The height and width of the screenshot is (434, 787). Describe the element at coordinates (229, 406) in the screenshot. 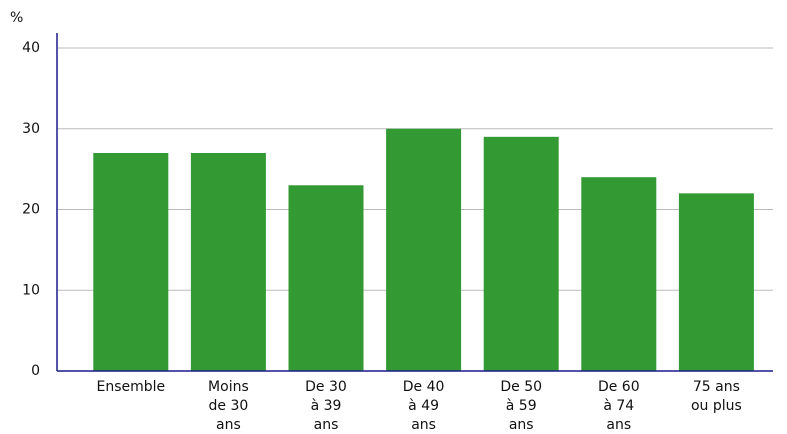

I see `x-tick-label: de 30` at that location.